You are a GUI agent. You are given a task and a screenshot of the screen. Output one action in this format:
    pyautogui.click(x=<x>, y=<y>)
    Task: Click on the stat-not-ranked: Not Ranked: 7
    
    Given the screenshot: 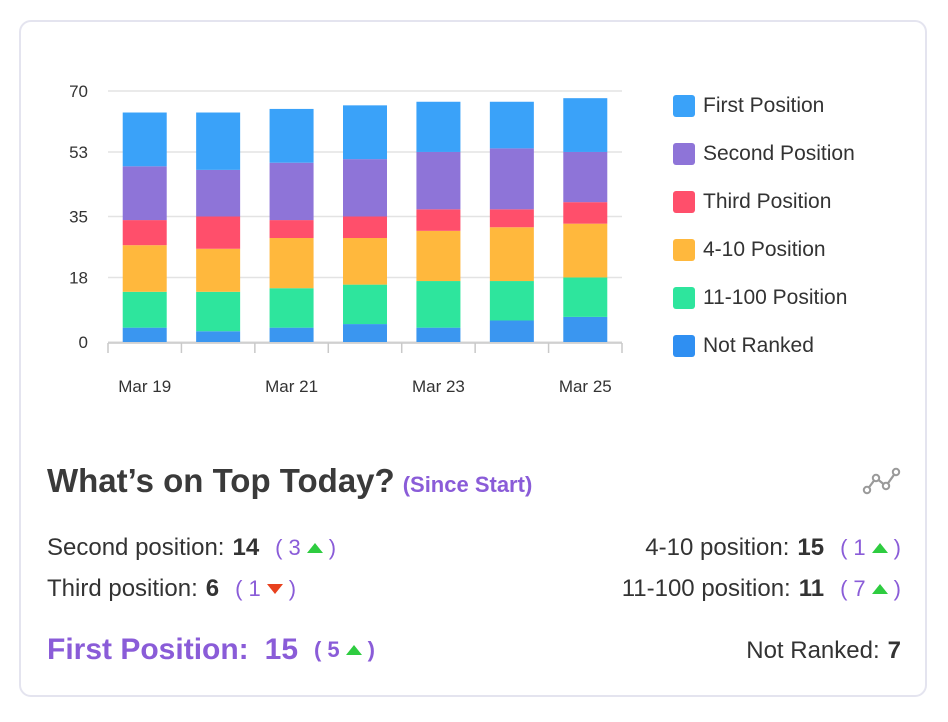 What is the action you would take?
    pyautogui.click(x=823, y=651)
    